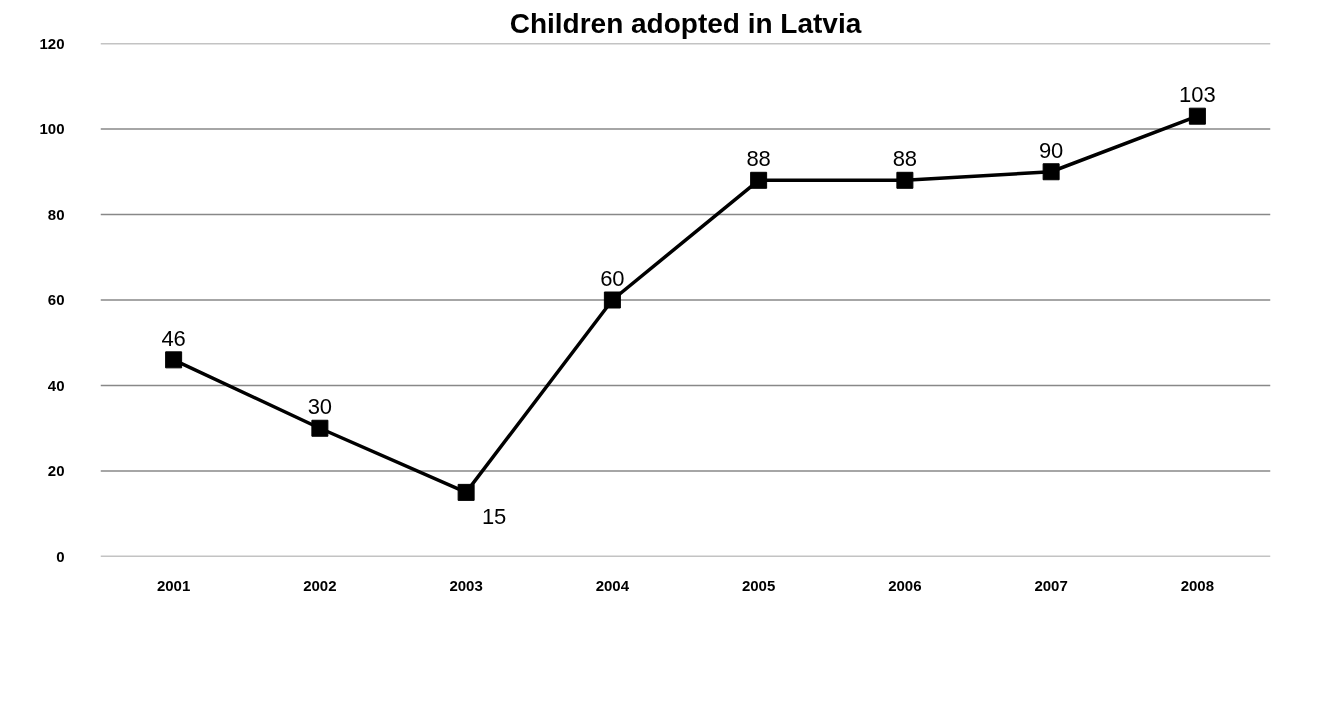 This screenshot has width=1318, height=704. I want to click on x-tick-label: 2008, so click(1197, 585).